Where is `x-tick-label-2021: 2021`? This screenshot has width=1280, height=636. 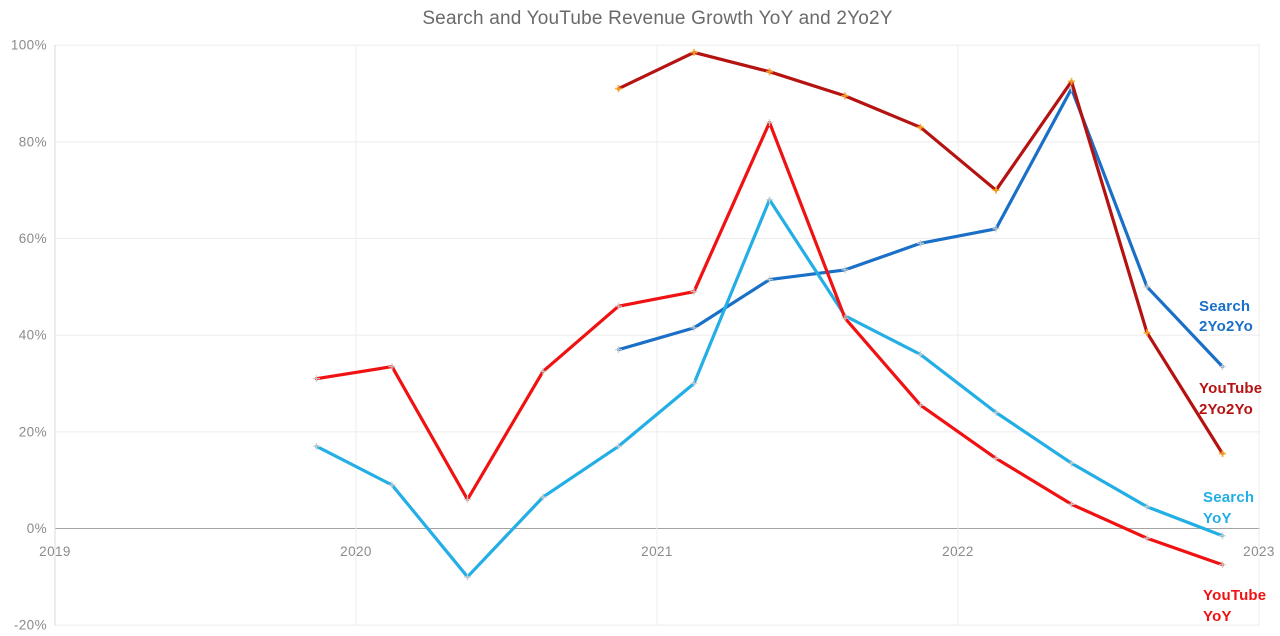
x-tick-label-2021: 2021 is located at coordinates (657, 551).